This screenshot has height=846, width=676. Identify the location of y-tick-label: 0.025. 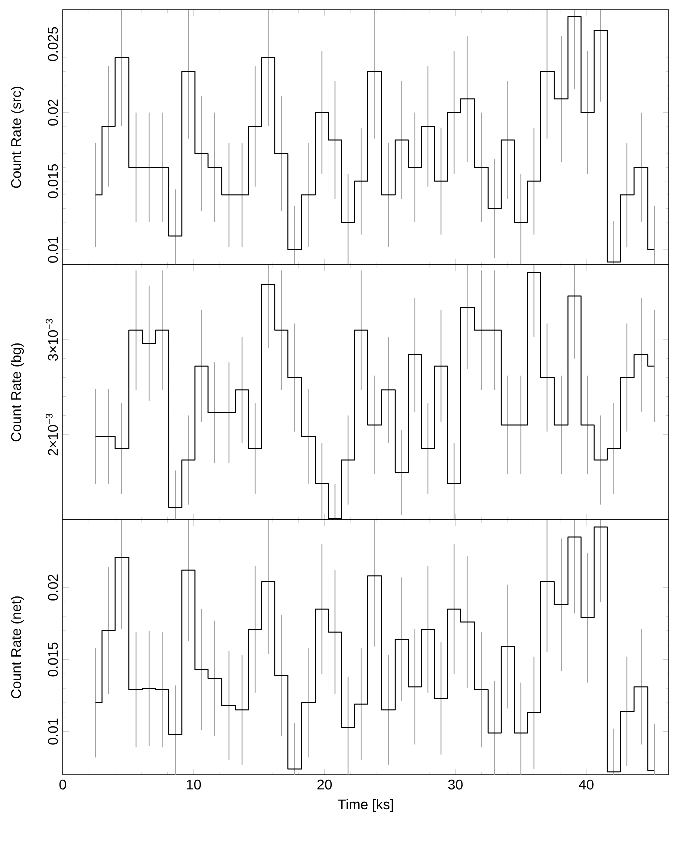
(53, 44).